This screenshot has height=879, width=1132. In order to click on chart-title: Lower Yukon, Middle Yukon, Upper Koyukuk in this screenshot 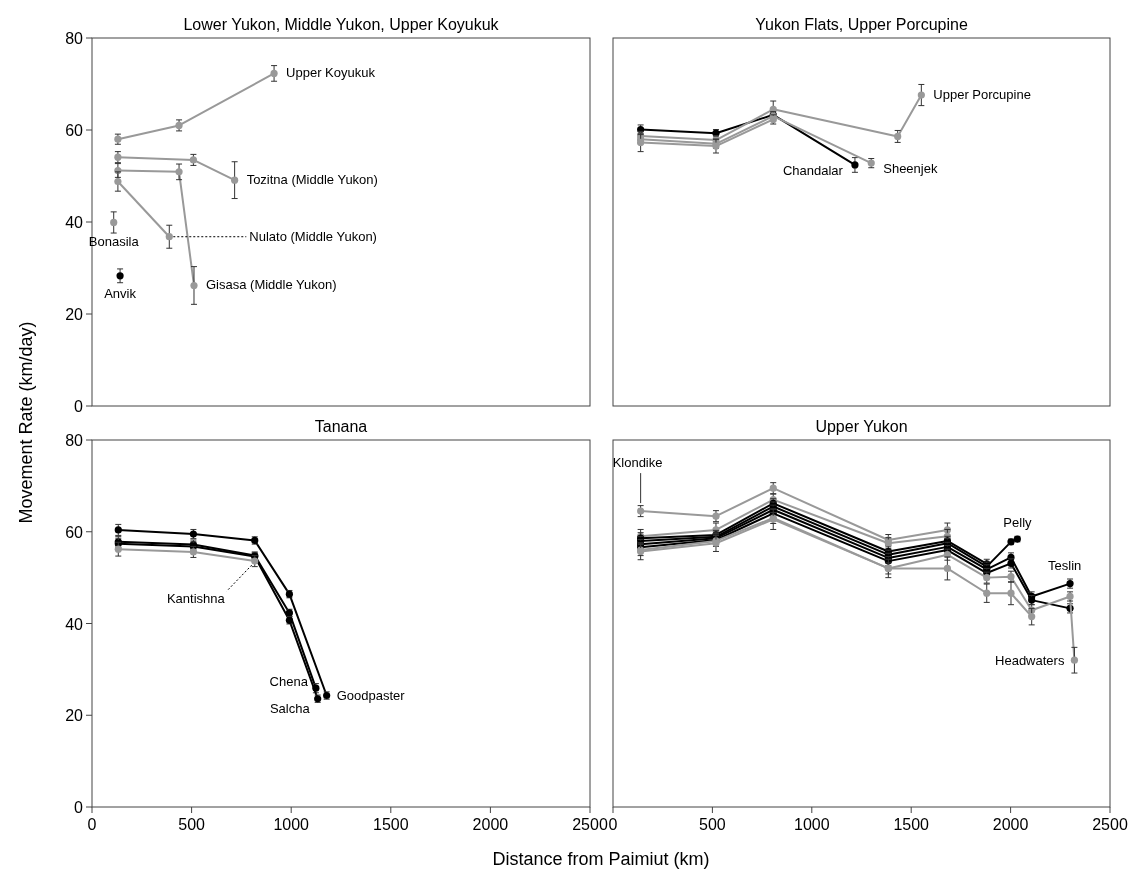, I will do `click(341, 24)`.